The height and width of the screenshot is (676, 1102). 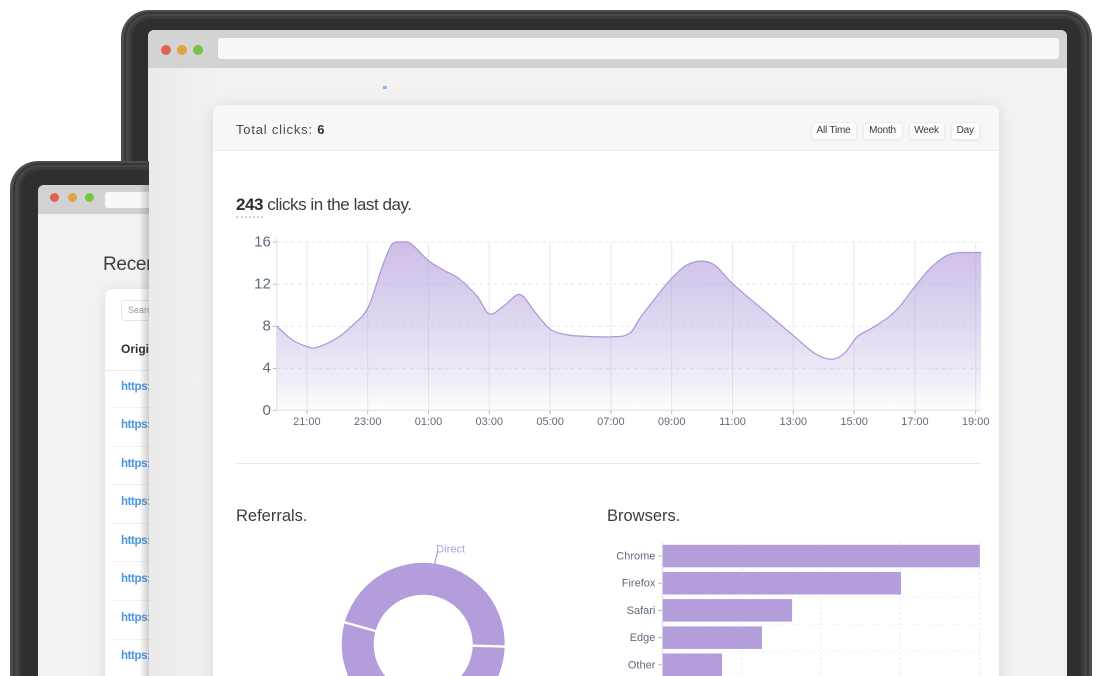 I want to click on svg-text: 03:00, so click(x=490, y=422).